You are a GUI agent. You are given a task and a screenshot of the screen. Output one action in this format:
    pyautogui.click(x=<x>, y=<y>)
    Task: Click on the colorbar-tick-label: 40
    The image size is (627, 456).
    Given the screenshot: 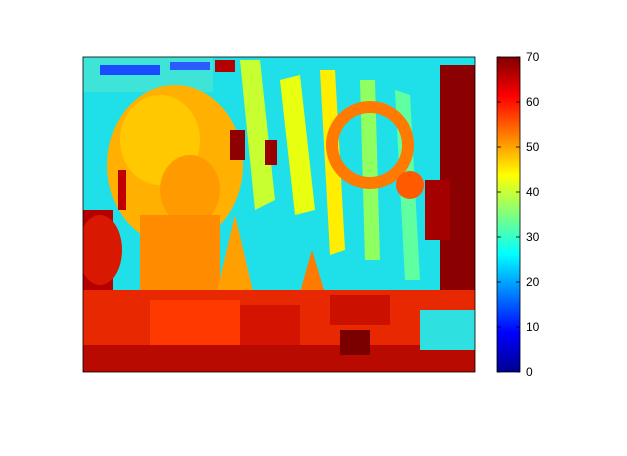 What is the action you would take?
    pyautogui.click(x=533, y=192)
    